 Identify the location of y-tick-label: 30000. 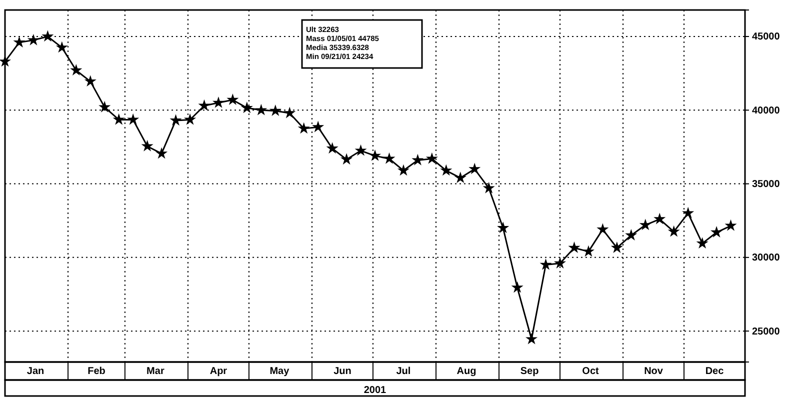
(766, 258).